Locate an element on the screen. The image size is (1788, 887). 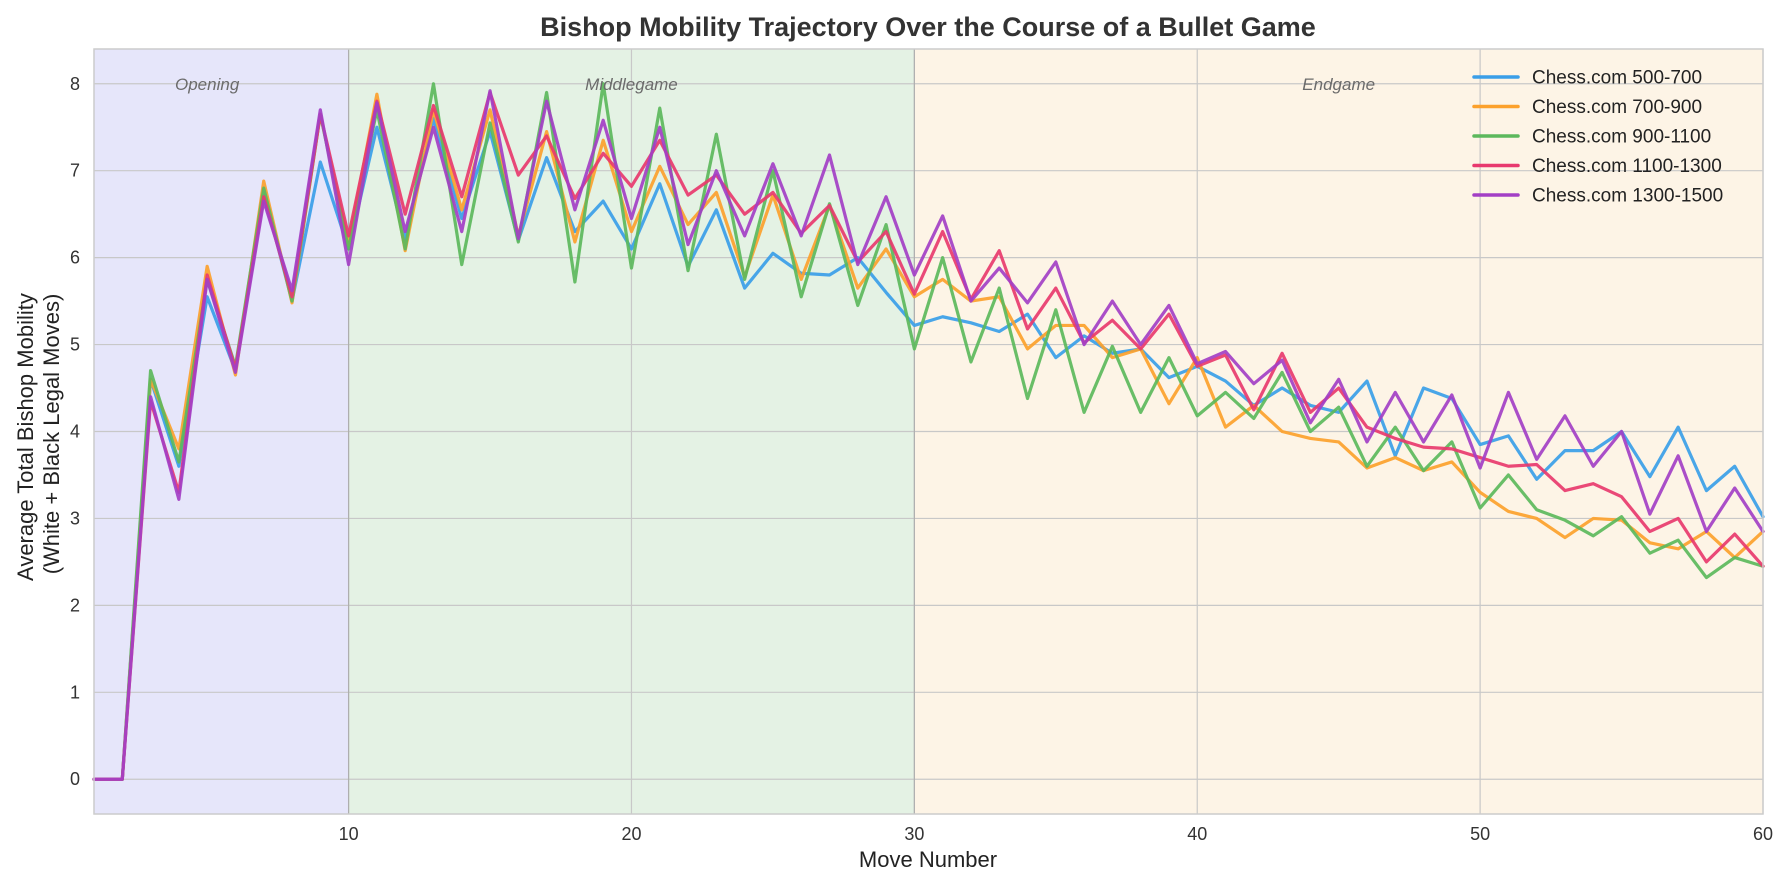
legend-label: Chess.com 900-1100 is located at coordinates (1621, 137).